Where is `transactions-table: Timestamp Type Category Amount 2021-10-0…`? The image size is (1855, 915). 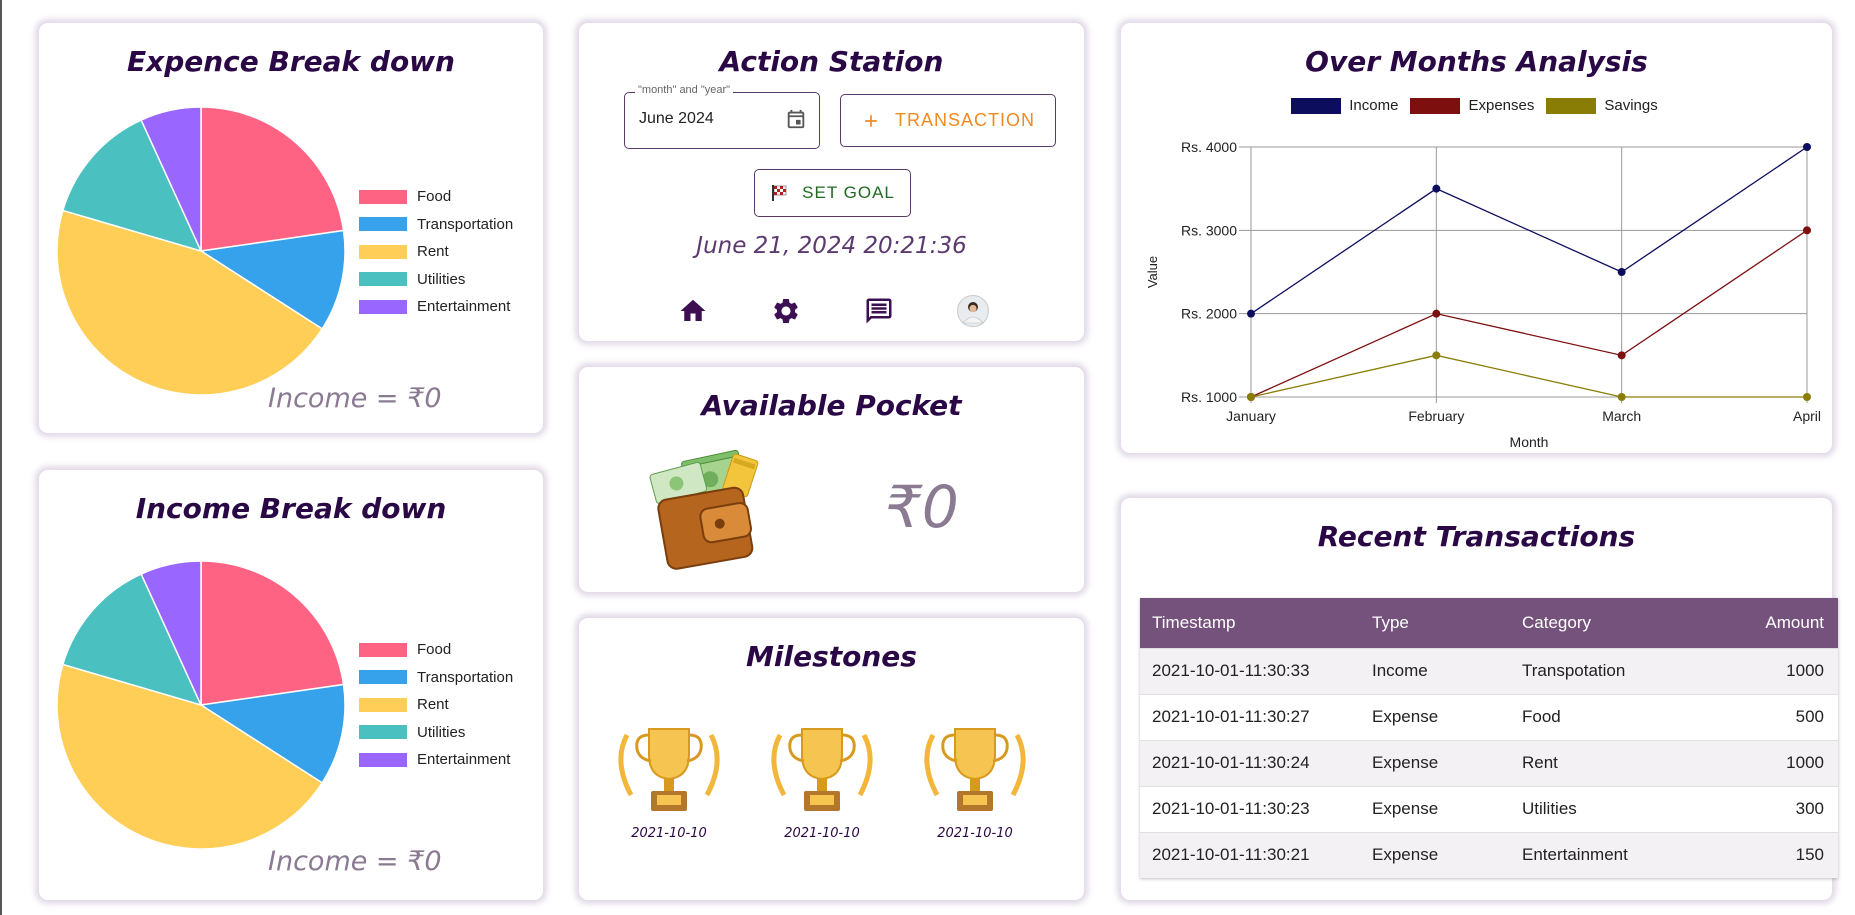 transactions-table: Timestamp Type Category Amount 2021-10-0… is located at coordinates (1489, 738).